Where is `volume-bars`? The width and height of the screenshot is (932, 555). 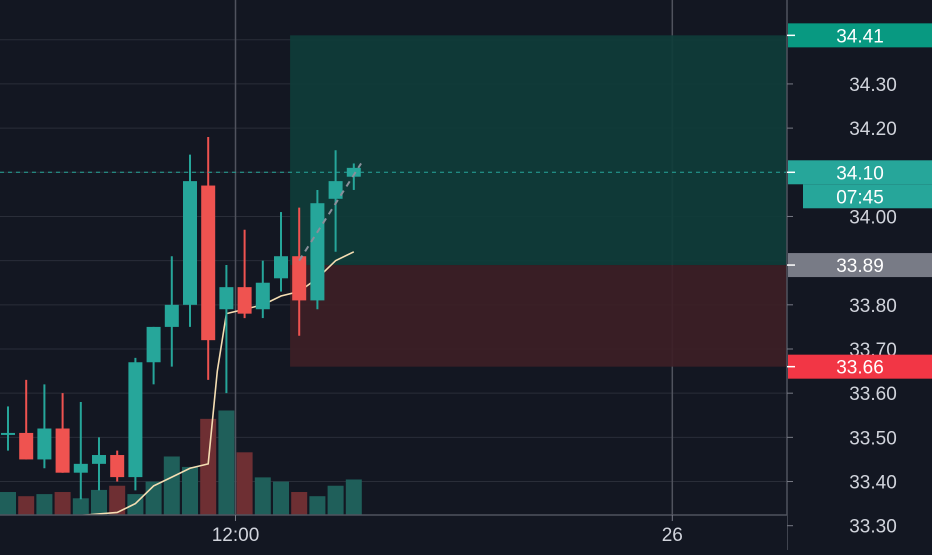
volume-bars is located at coordinates (181, 462).